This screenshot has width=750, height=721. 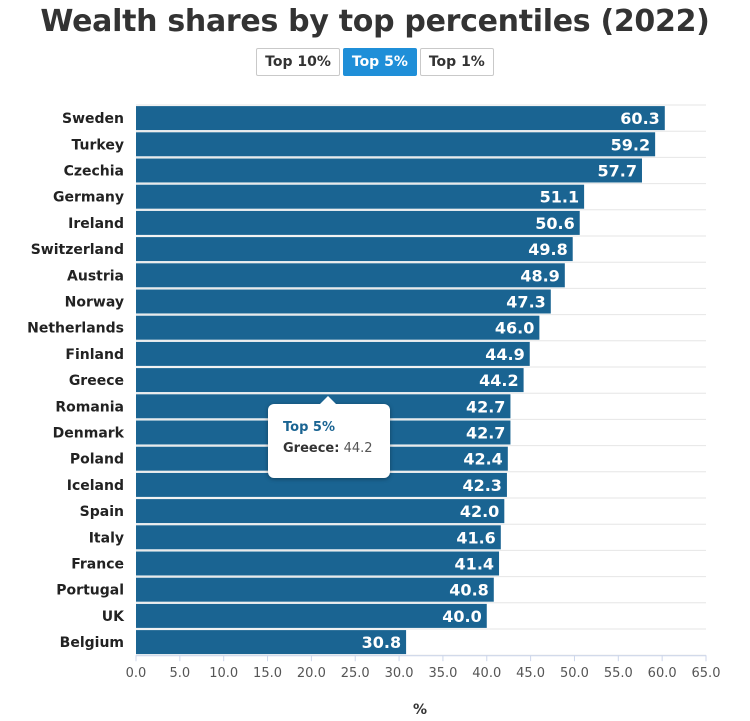 What do you see at coordinates (88, 198) in the screenshot?
I see `category-label: Germany` at bounding box center [88, 198].